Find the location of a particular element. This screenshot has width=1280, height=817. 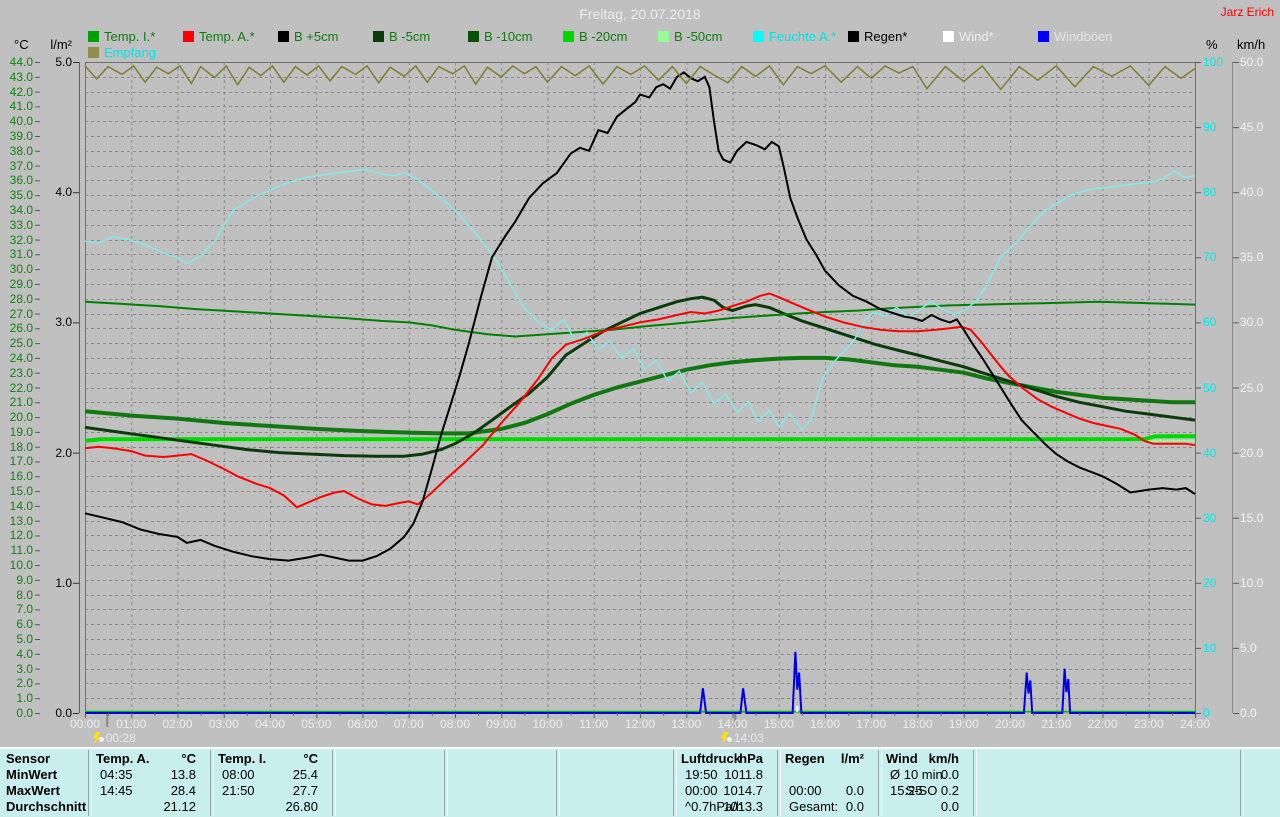

table-cell-time: 21:50 is located at coordinates (238, 790).